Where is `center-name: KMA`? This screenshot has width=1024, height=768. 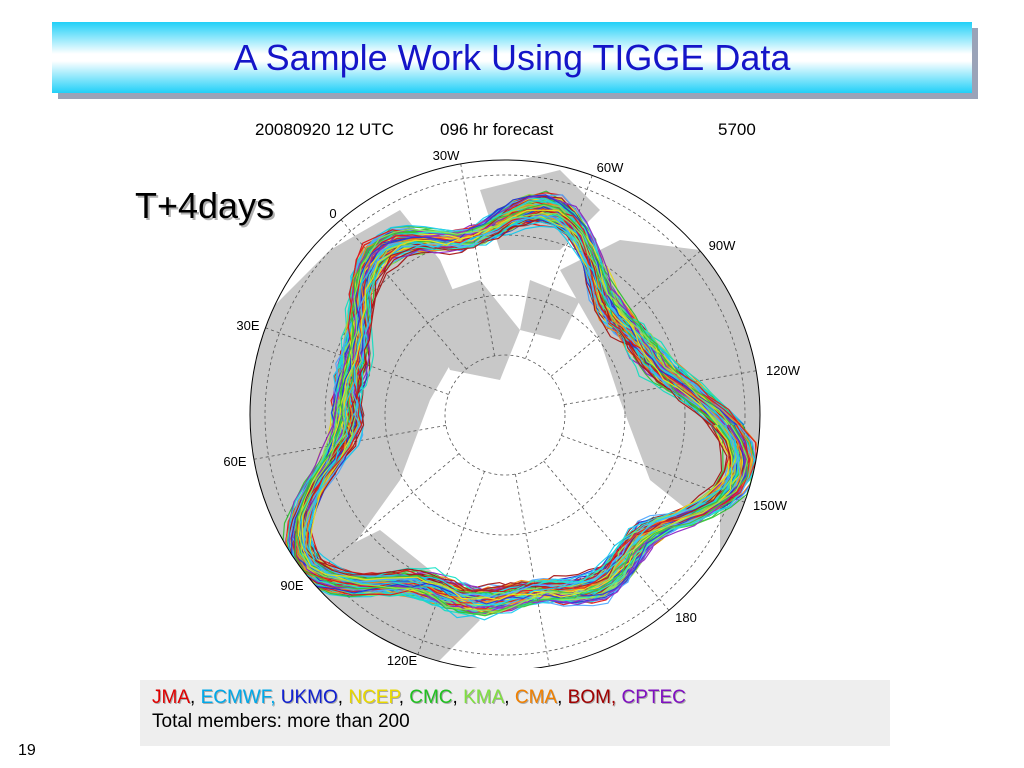
center-name: KMA is located at coordinates (484, 697).